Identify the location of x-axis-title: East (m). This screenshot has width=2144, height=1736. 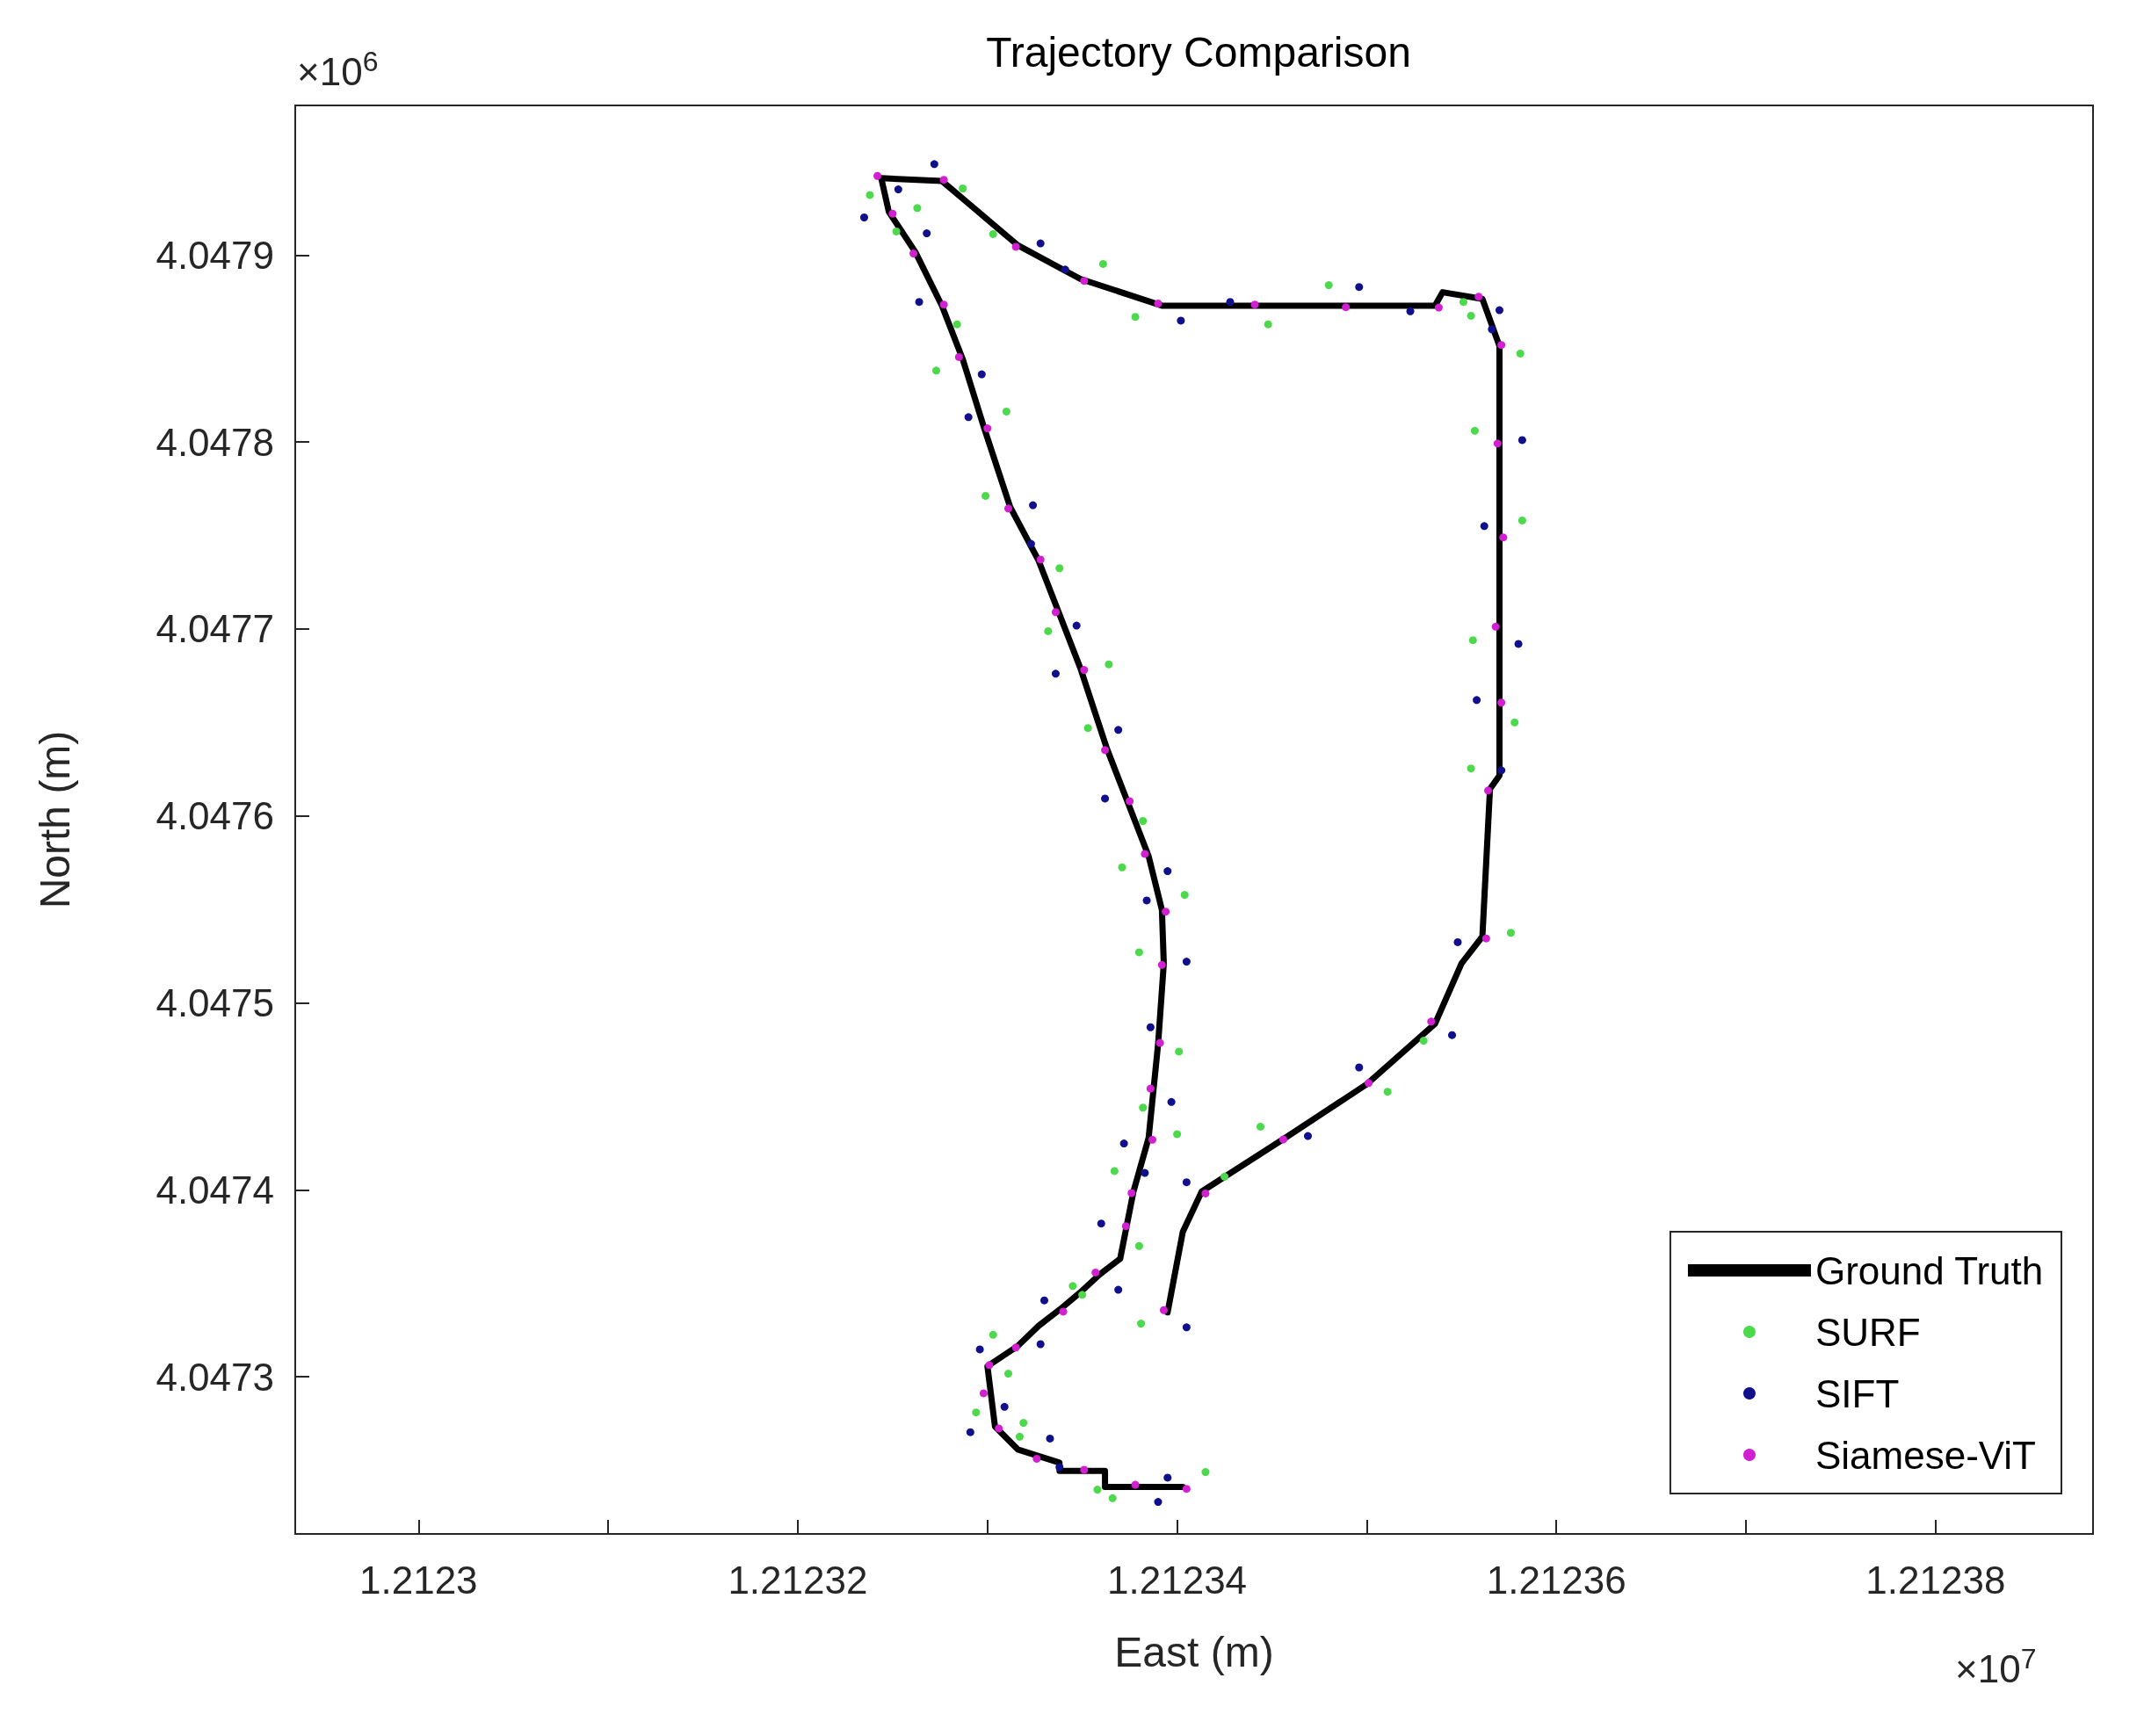
(1194, 1651).